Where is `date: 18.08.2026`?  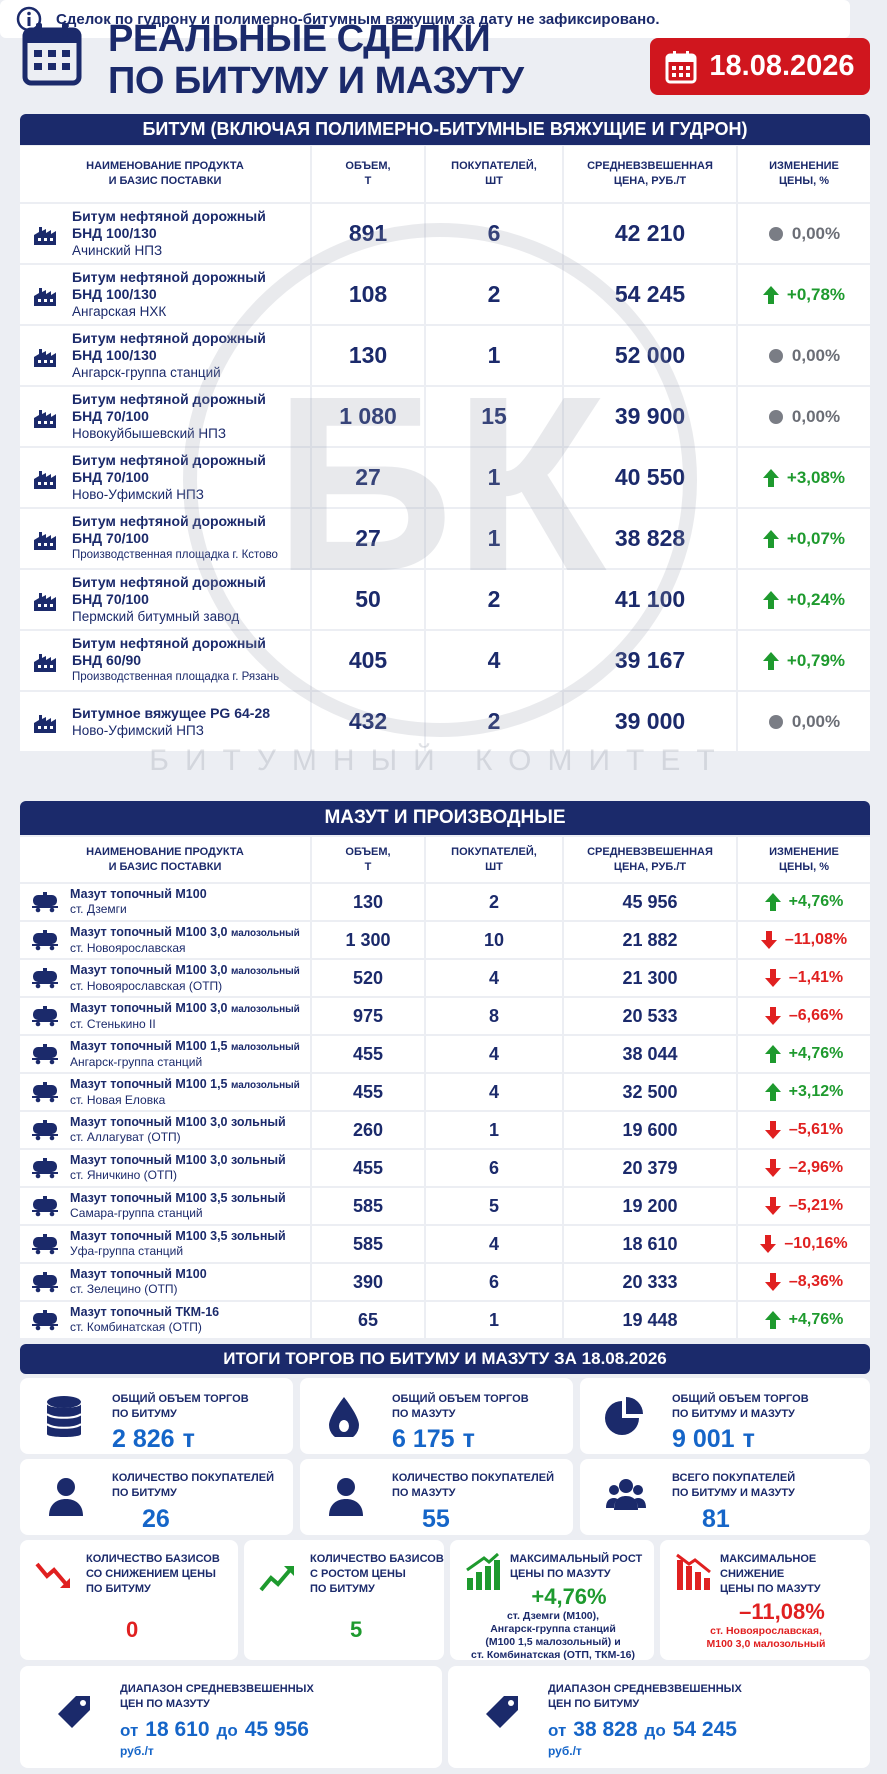 date: 18.08.2026 is located at coordinates (782, 66).